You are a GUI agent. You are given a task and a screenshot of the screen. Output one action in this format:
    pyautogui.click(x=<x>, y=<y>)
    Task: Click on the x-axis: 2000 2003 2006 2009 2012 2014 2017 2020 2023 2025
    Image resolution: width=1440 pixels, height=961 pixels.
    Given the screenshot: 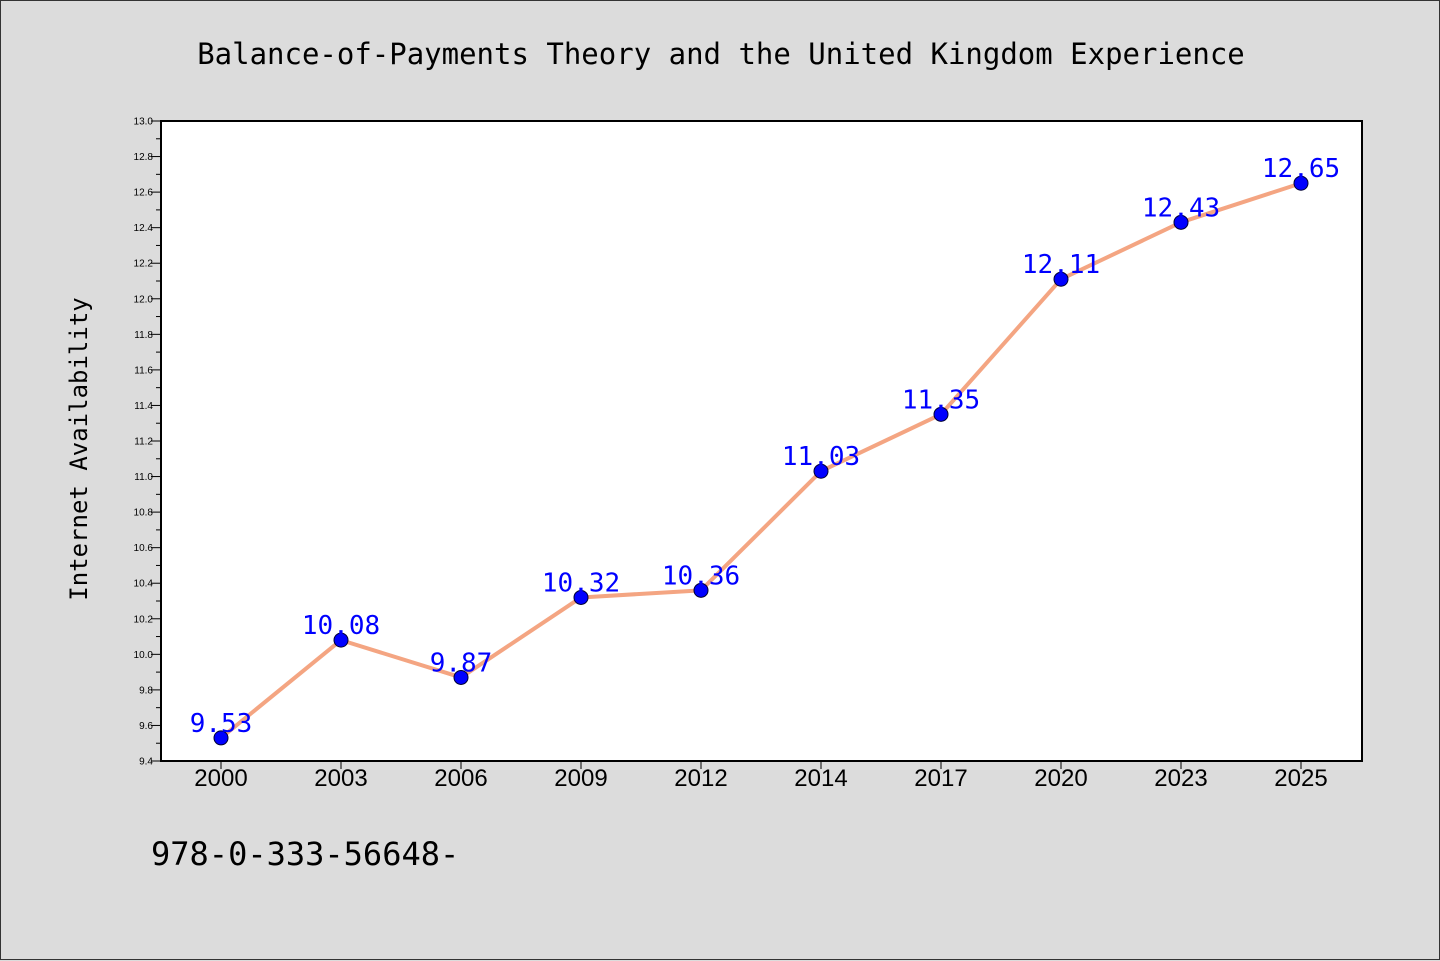 What is the action you would take?
    pyautogui.click(x=761, y=776)
    